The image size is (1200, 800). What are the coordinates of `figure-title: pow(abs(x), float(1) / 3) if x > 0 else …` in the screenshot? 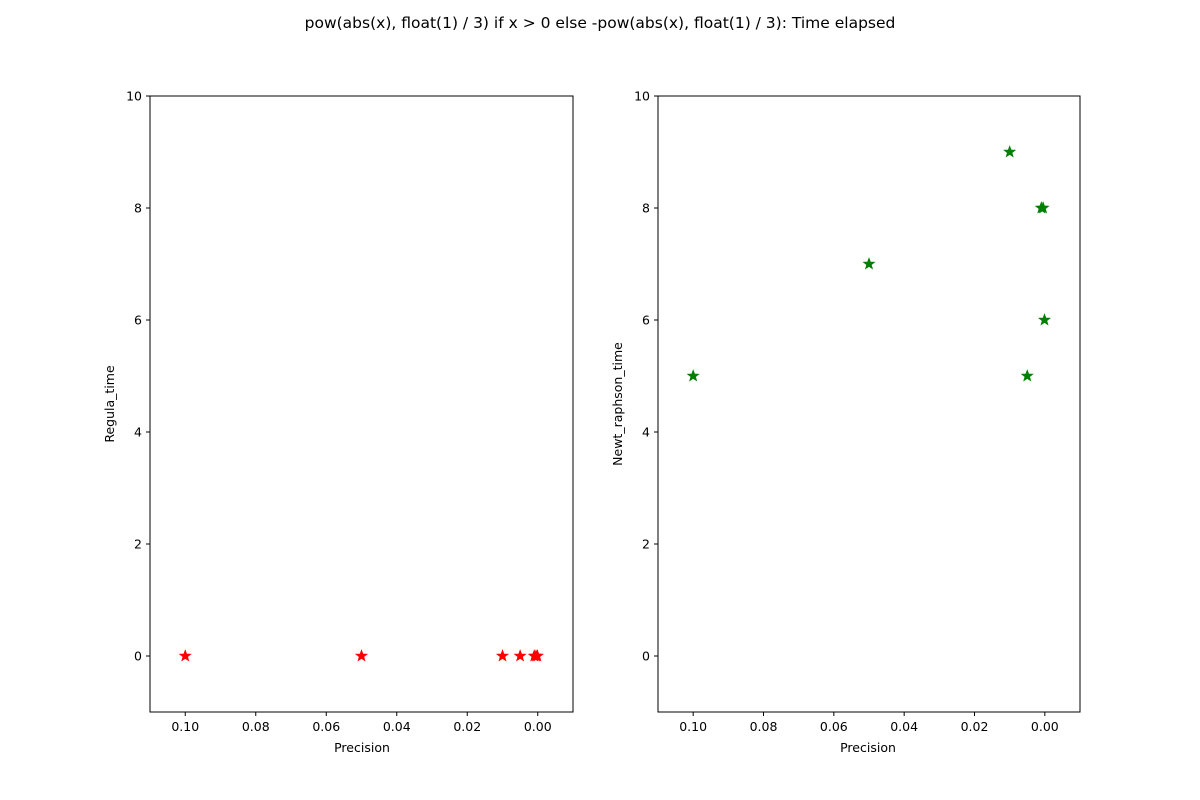 It's located at (600, 23).